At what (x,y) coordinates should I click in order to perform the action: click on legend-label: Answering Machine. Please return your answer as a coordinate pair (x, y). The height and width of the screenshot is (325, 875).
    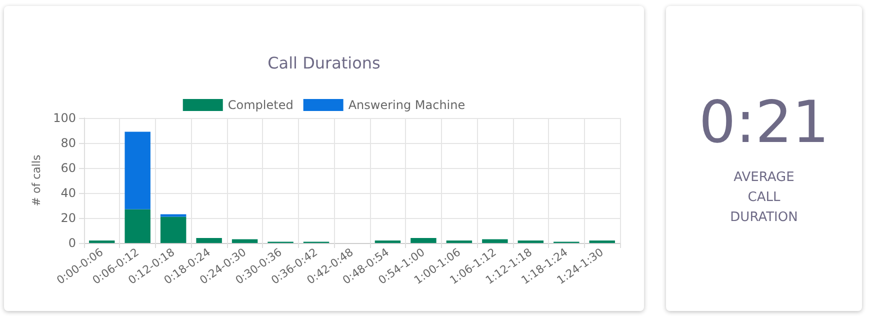
    Looking at the image, I should click on (407, 105).